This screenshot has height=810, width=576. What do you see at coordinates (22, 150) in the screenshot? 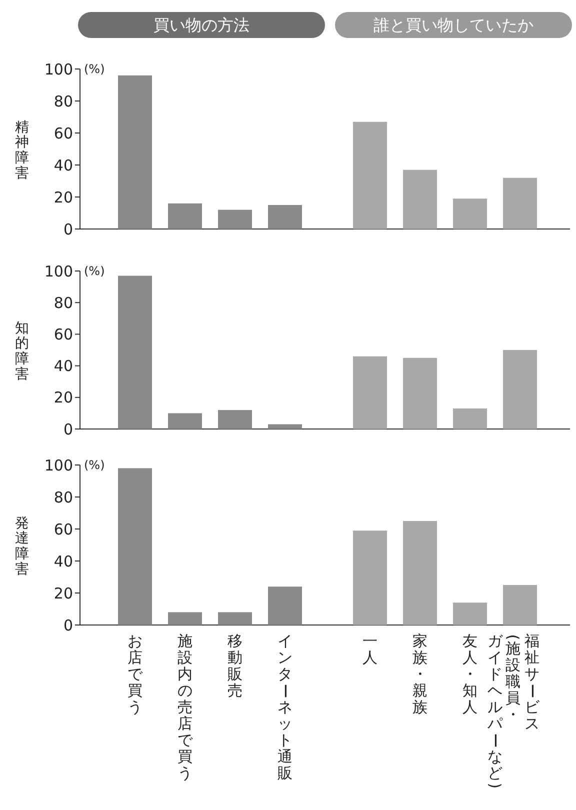
I see `y-axis-title: 精神障害` at bounding box center [22, 150].